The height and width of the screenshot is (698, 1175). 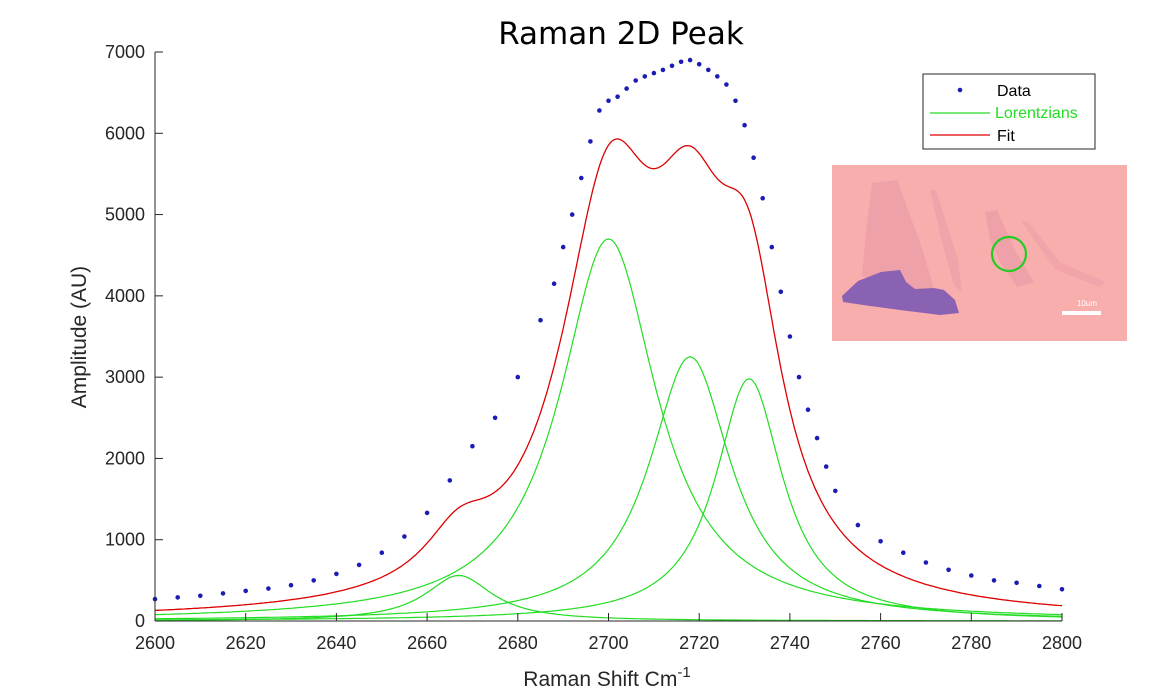 What do you see at coordinates (246, 643) in the screenshot?
I see `x-tick-label: 2620` at bounding box center [246, 643].